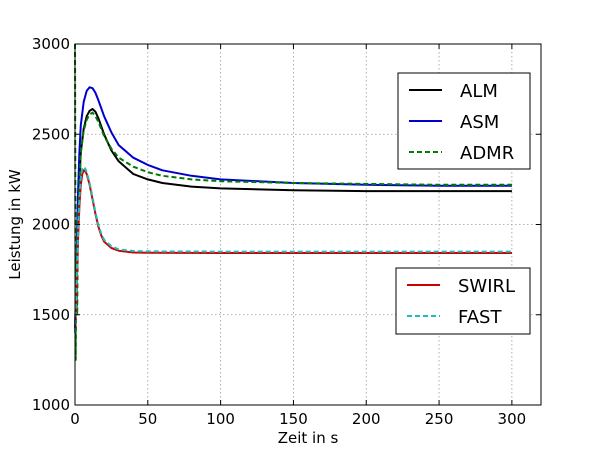  I want to click on legend-lower-right: SWIRL FAST, so click(463, 301).